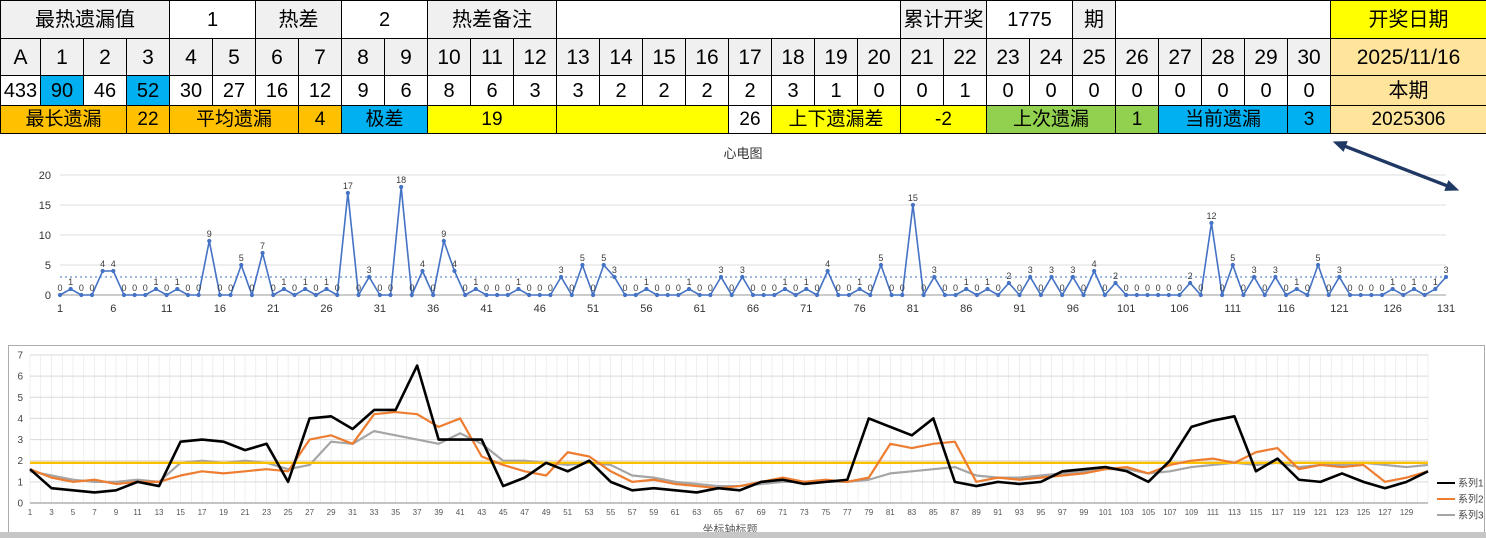 This screenshot has height=538, width=1486. Describe the element at coordinates (234, 91) in the screenshot. I see `table-cell-r2c5: 27` at that location.